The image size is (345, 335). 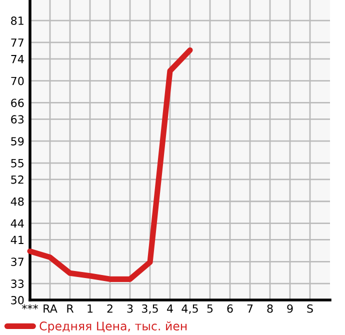 What do you see at coordinates (30, 307) in the screenshot?
I see `x-tick-label: ***` at bounding box center [30, 307].